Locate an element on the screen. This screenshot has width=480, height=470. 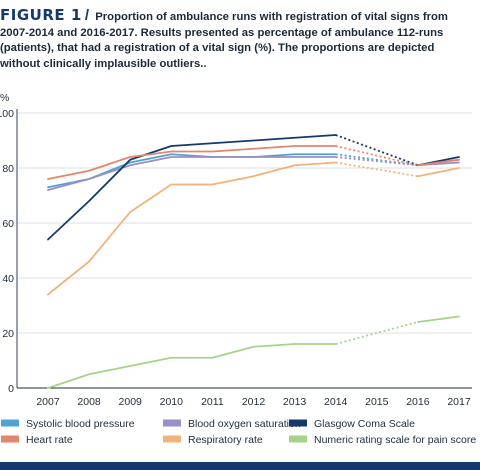
series-gap-dotted-heart-rate is located at coordinates (377, 156).